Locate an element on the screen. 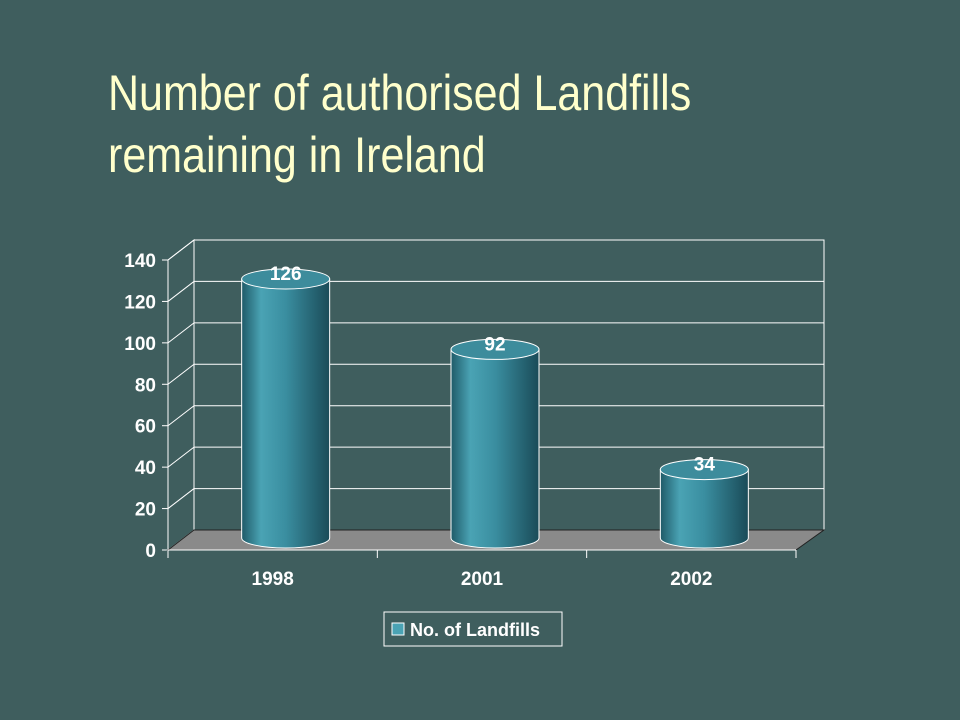 The width and height of the screenshot is (960, 720). y-tick-label: 40 is located at coordinates (145, 468).